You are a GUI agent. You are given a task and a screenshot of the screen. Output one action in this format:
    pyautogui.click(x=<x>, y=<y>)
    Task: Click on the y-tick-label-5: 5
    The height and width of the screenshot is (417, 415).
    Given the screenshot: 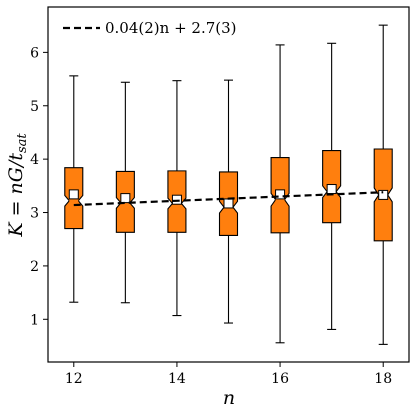 What is the action you would take?
    pyautogui.click(x=34, y=107)
    